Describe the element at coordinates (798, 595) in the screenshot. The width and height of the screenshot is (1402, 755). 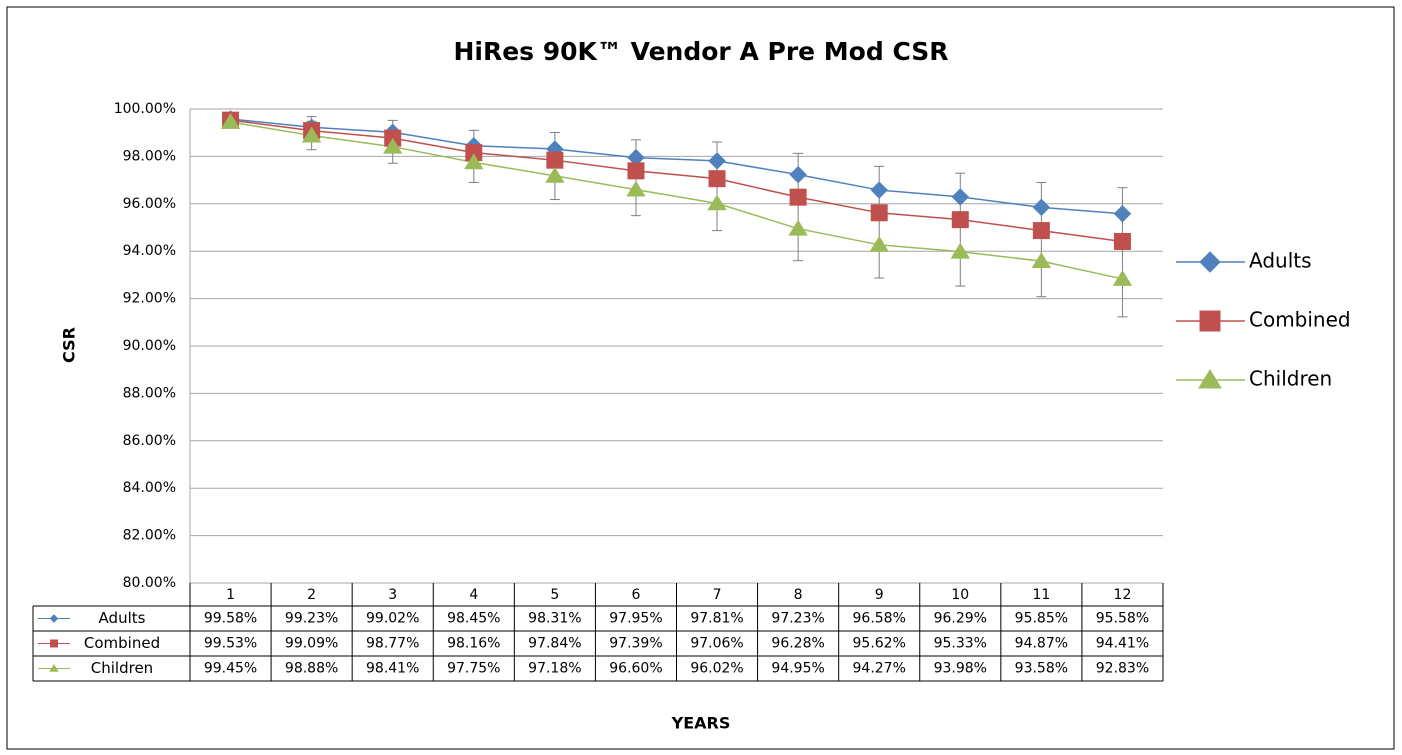
I see `x-tick-label: 8` at that location.